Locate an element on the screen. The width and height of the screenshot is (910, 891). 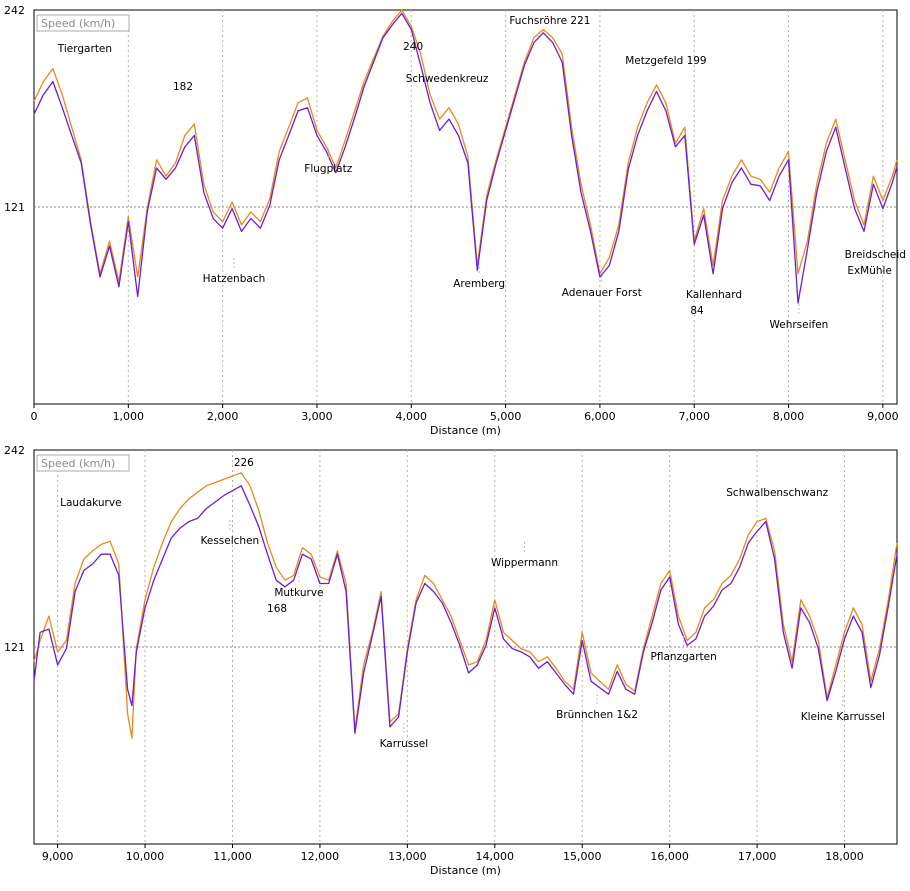
x-tick-label: 8,000 is located at coordinates (789, 416).